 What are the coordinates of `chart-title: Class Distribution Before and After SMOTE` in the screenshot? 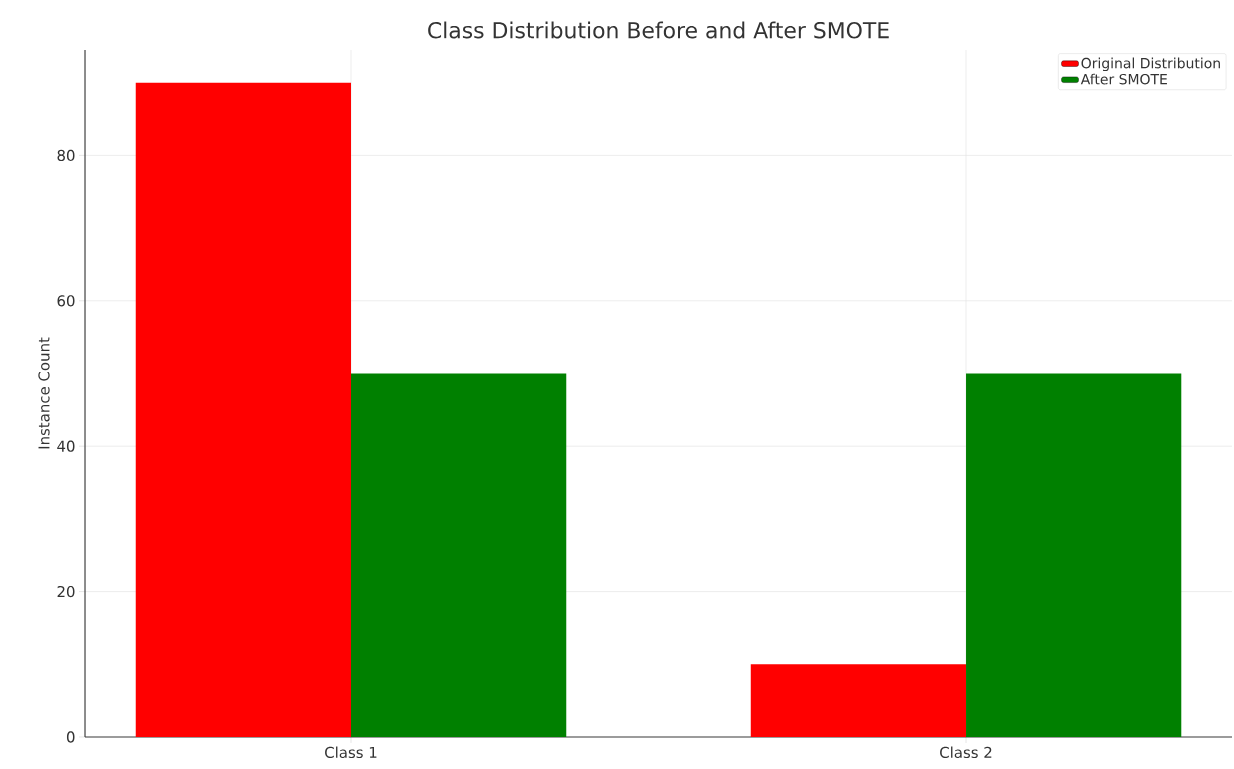 It's located at (658, 30).